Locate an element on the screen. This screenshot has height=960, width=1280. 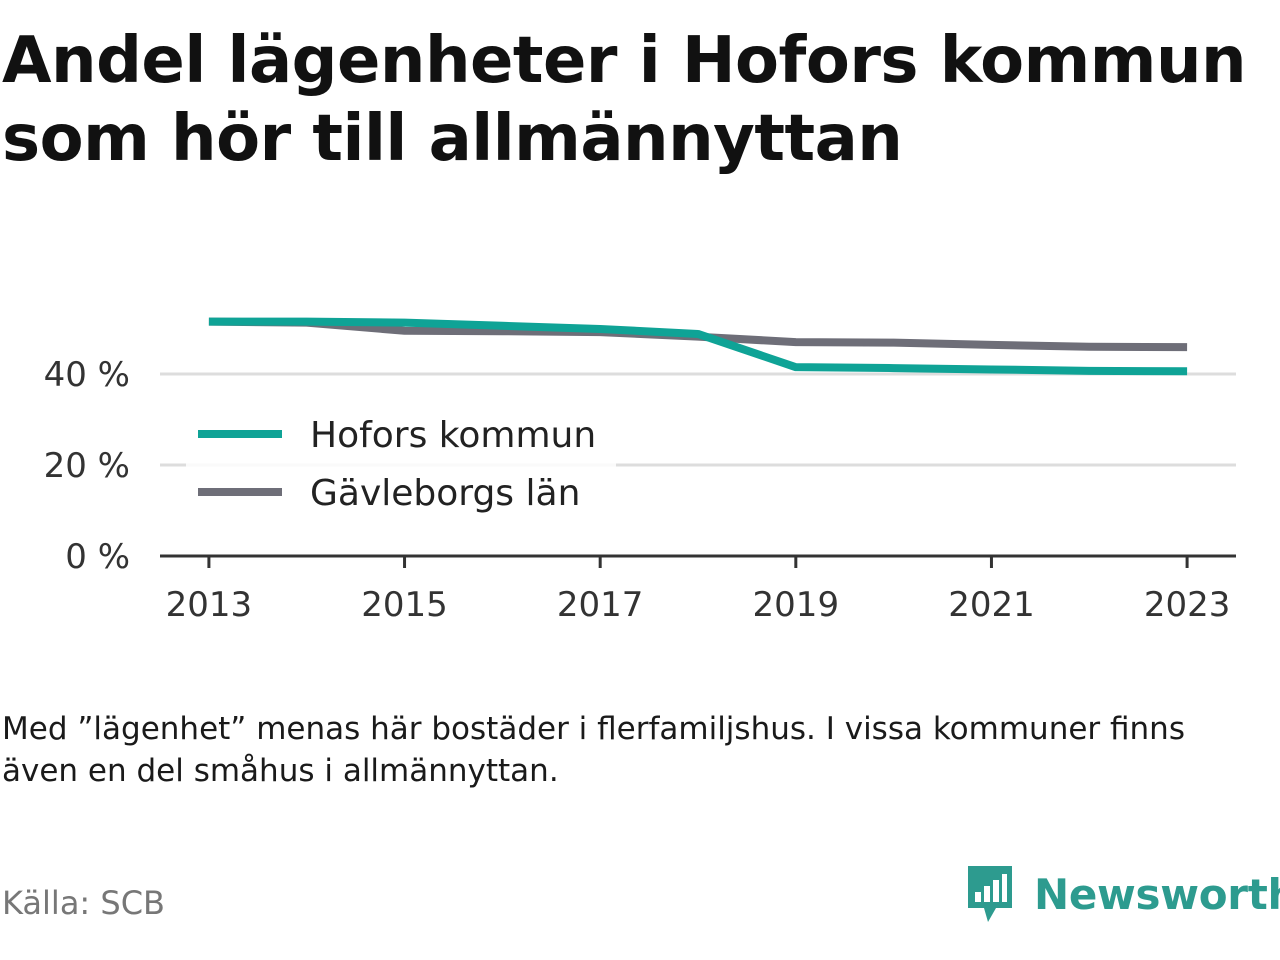
x-tick-label: 2021 is located at coordinates (991, 605).